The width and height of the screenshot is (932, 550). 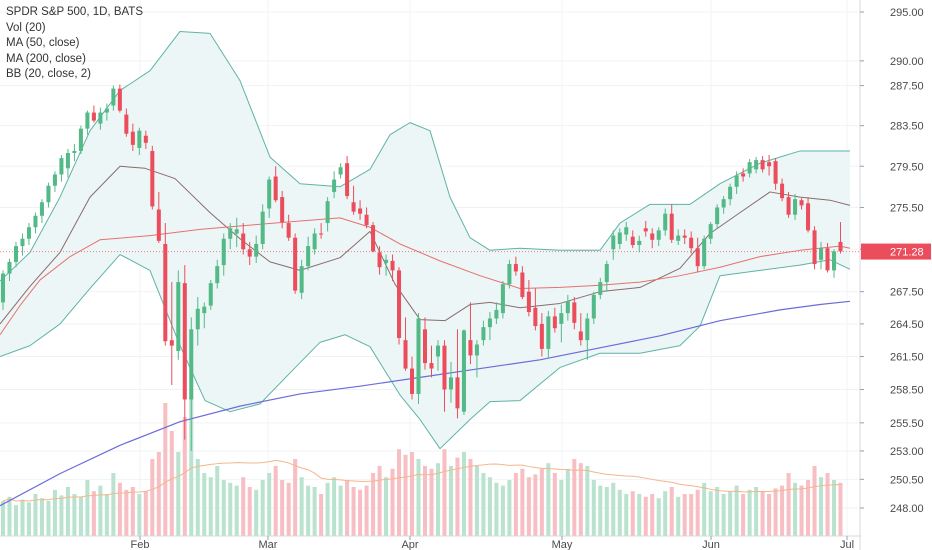 I want to click on legend-item-ma50: MA (50, close), so click(x=43, y=43).